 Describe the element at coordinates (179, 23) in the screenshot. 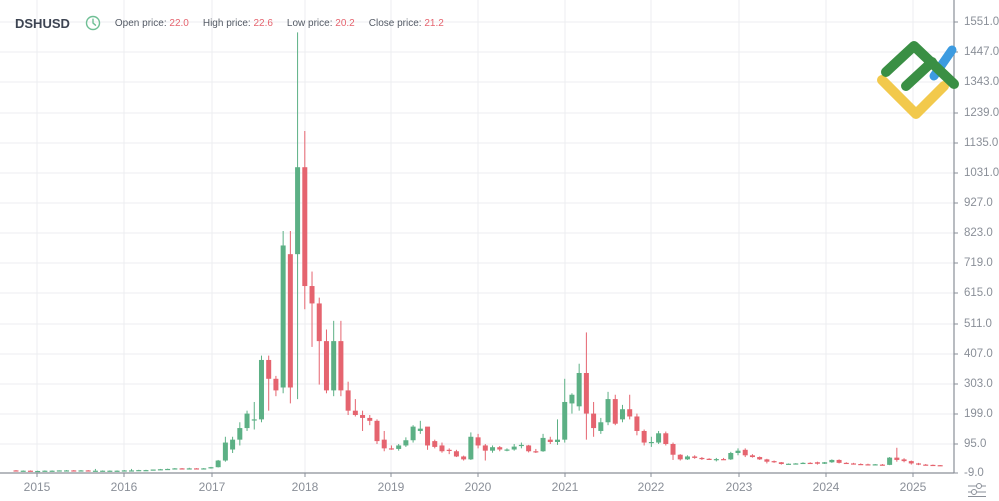

I see `open-price-value: 22.0` at that location.